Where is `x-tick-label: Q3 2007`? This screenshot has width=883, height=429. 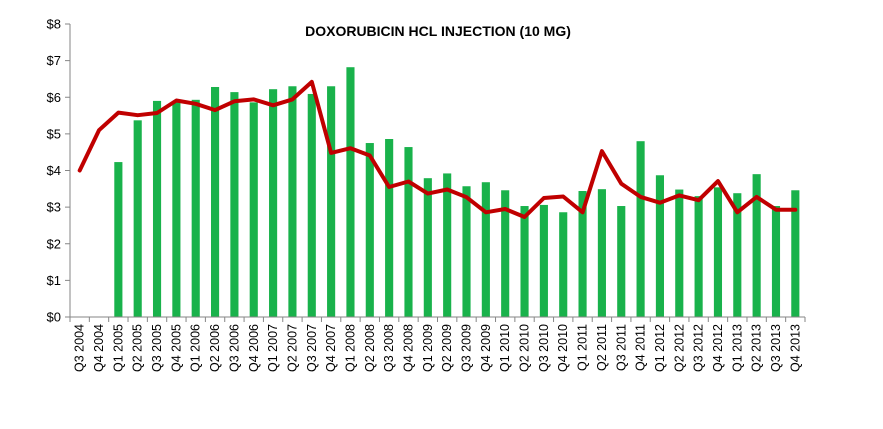 x-tick-label: Q3 2007 is located at coordinates (312, 348).